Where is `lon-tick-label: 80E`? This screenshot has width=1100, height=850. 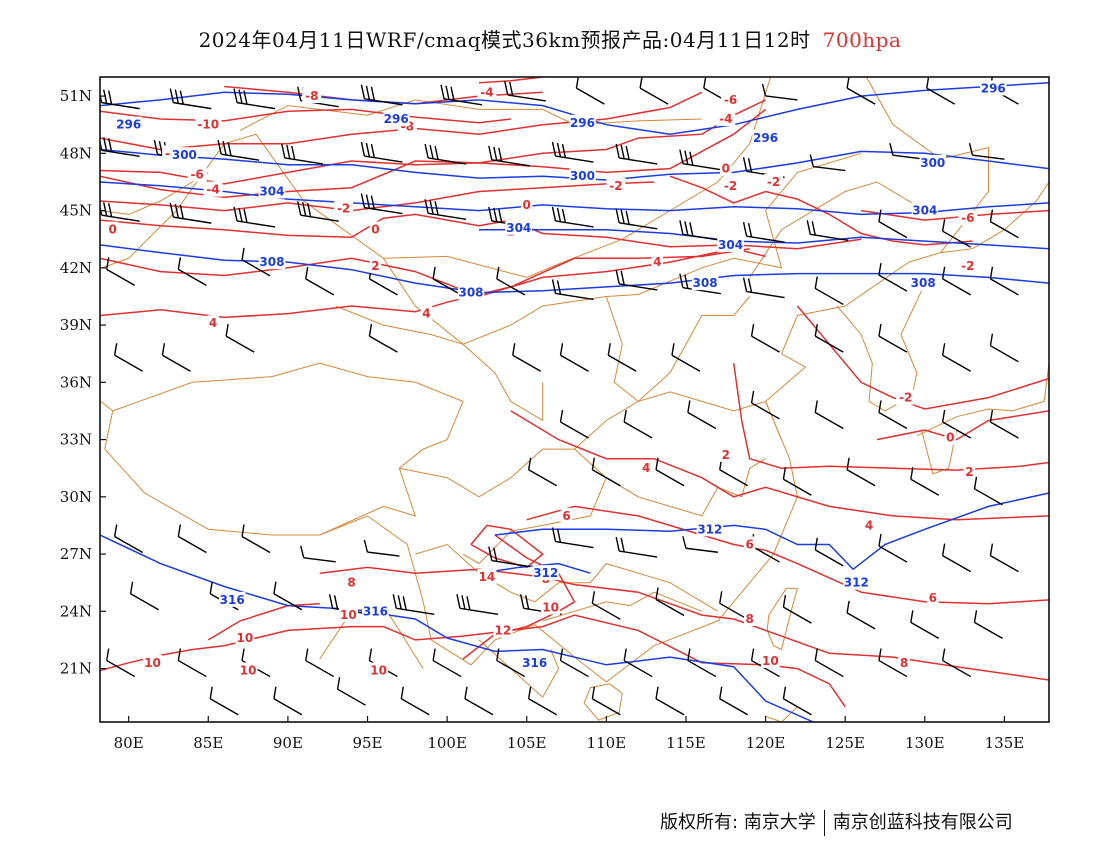
lon-tick-label: 80E is located at coordinates (129, 743).